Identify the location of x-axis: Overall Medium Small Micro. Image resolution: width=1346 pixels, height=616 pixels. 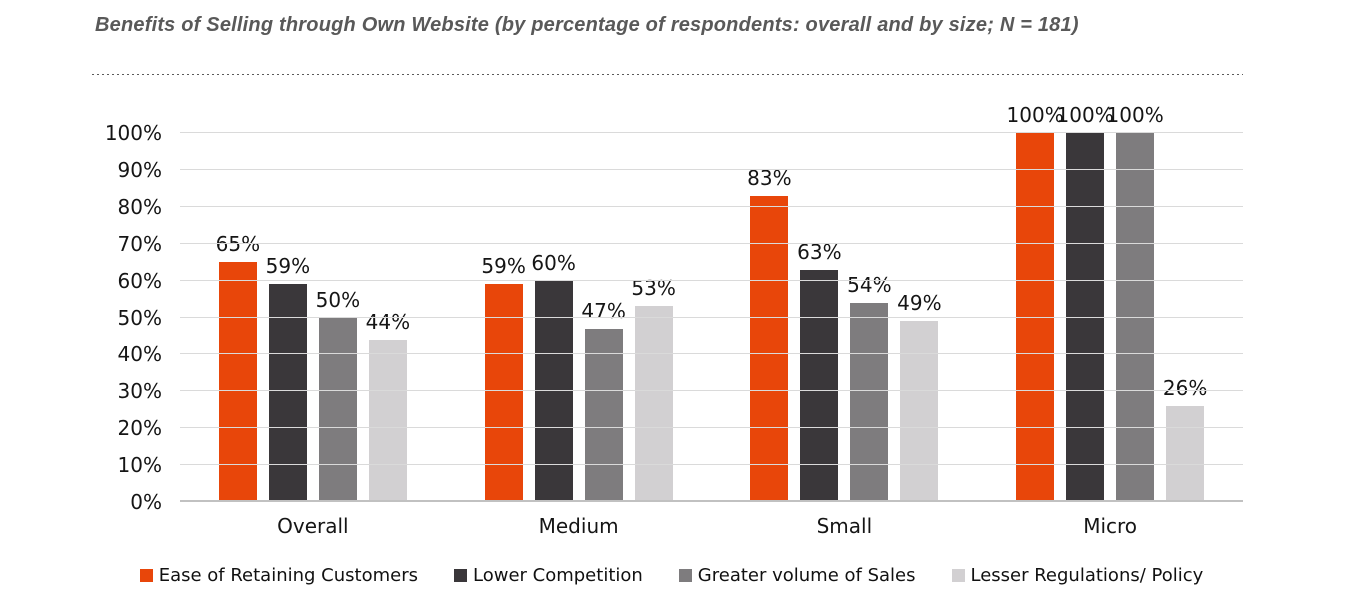
(711, 526).